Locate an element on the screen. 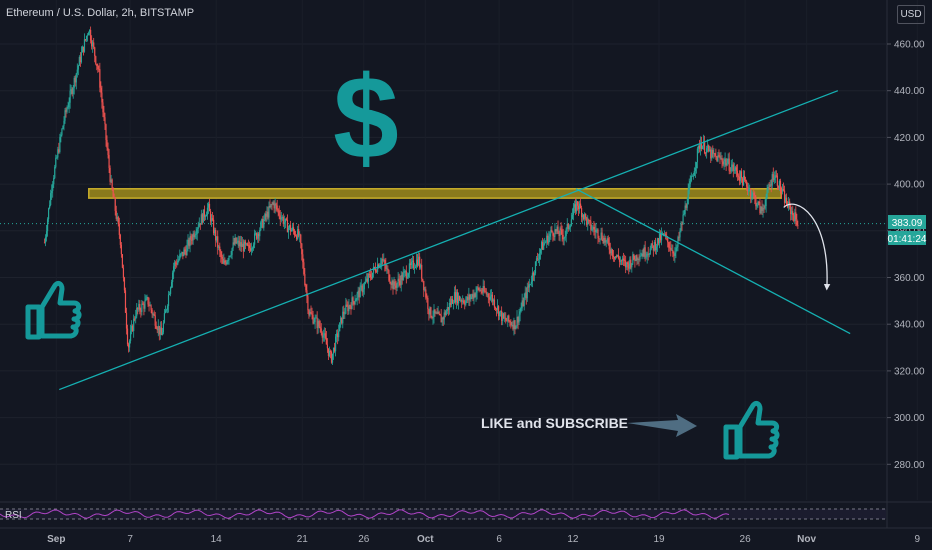  projection-arrow is located at coordinates (807, 247).